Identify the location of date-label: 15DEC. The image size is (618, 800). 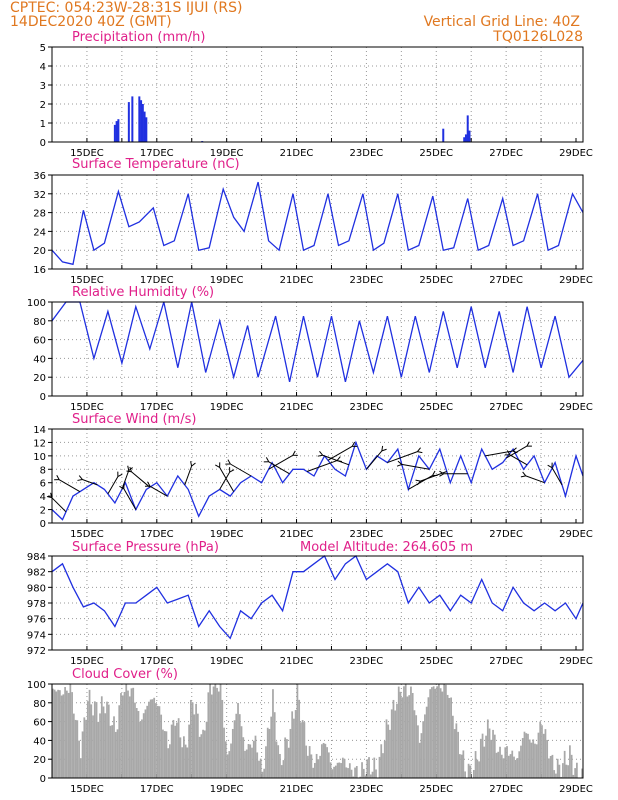
(87, 407).